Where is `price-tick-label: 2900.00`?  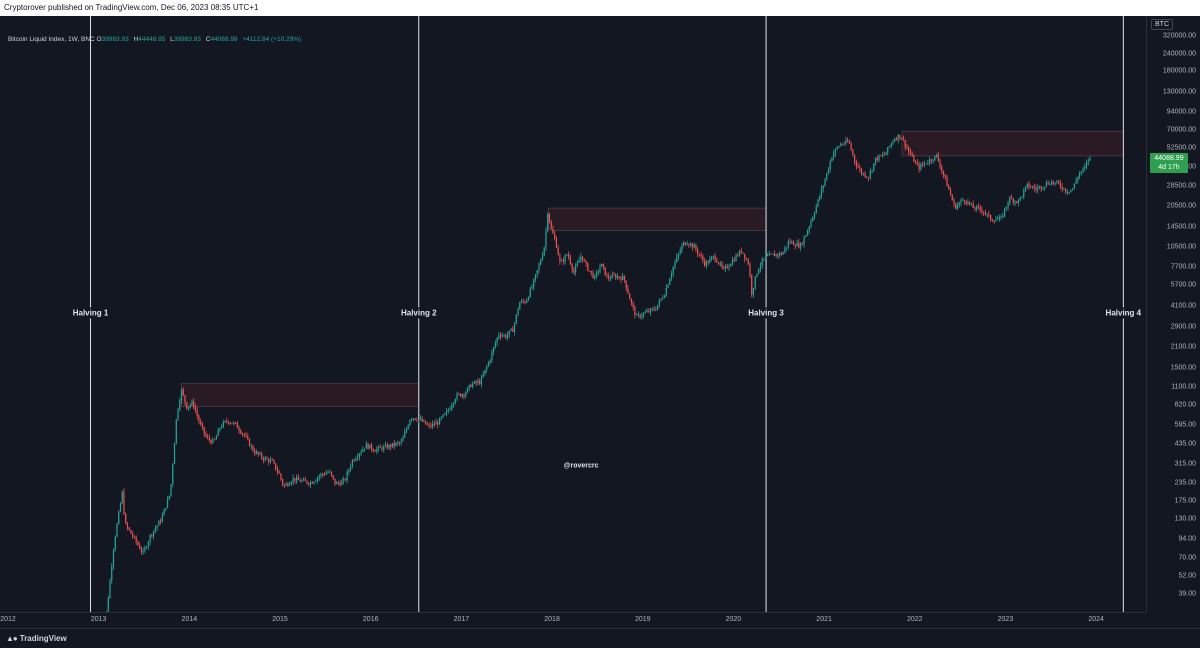
price-tick-label: 2900.00 is located at coordinates (1183, 327).